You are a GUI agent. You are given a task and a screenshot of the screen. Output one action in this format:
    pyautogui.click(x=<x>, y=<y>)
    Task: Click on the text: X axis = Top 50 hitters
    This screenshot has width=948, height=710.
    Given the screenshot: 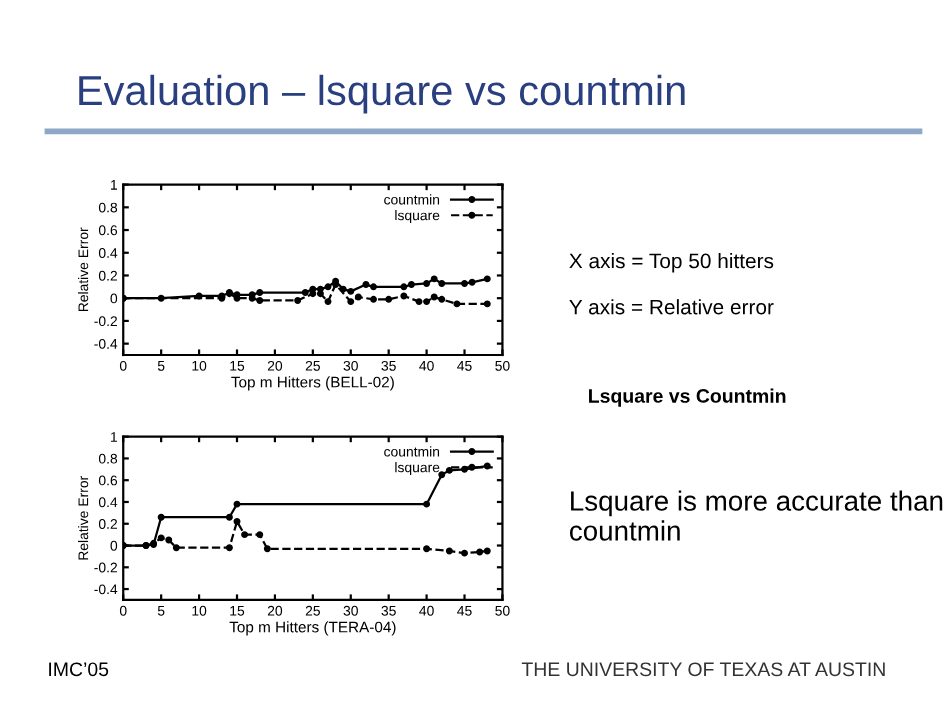 What is the action you would take?
    pyautogui.click(x=671, y=262)
    